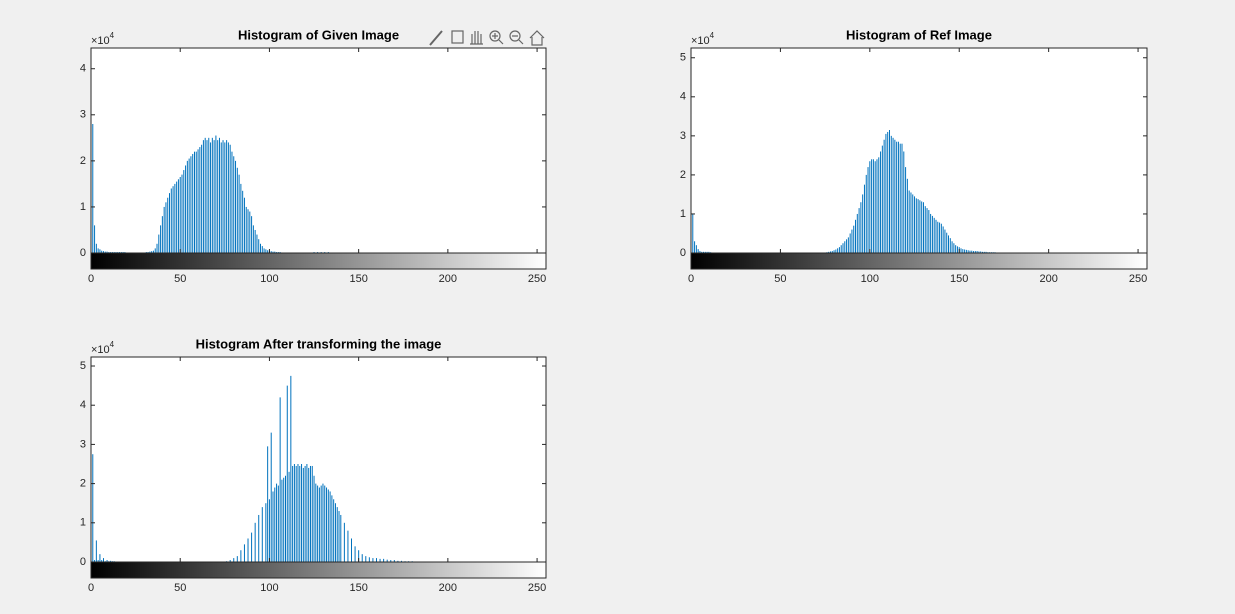  Describe the element at coordinates (919, 34) in the screenshot. I see `chart-title: Histogram of Ref Image` at that location.